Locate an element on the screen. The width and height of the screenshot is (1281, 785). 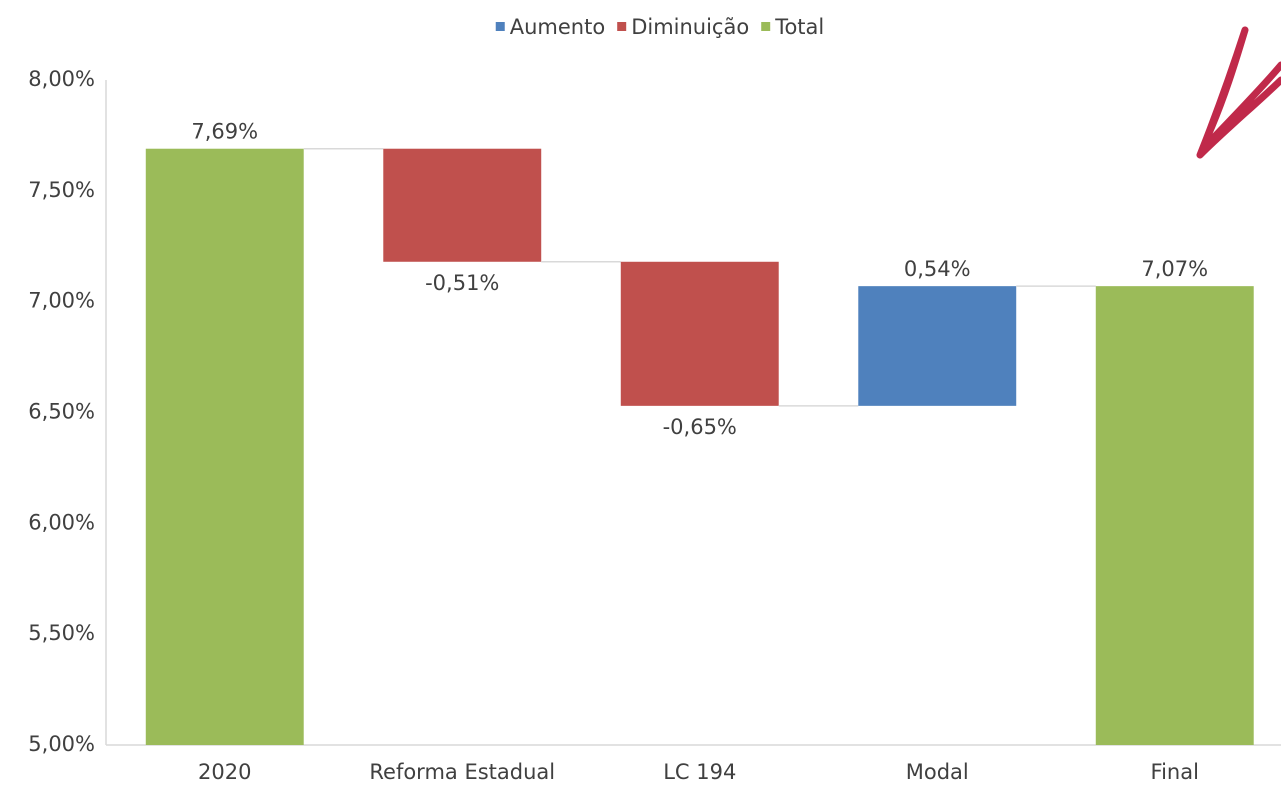
data-label: -0,65% is located at coordinates (700, 427).